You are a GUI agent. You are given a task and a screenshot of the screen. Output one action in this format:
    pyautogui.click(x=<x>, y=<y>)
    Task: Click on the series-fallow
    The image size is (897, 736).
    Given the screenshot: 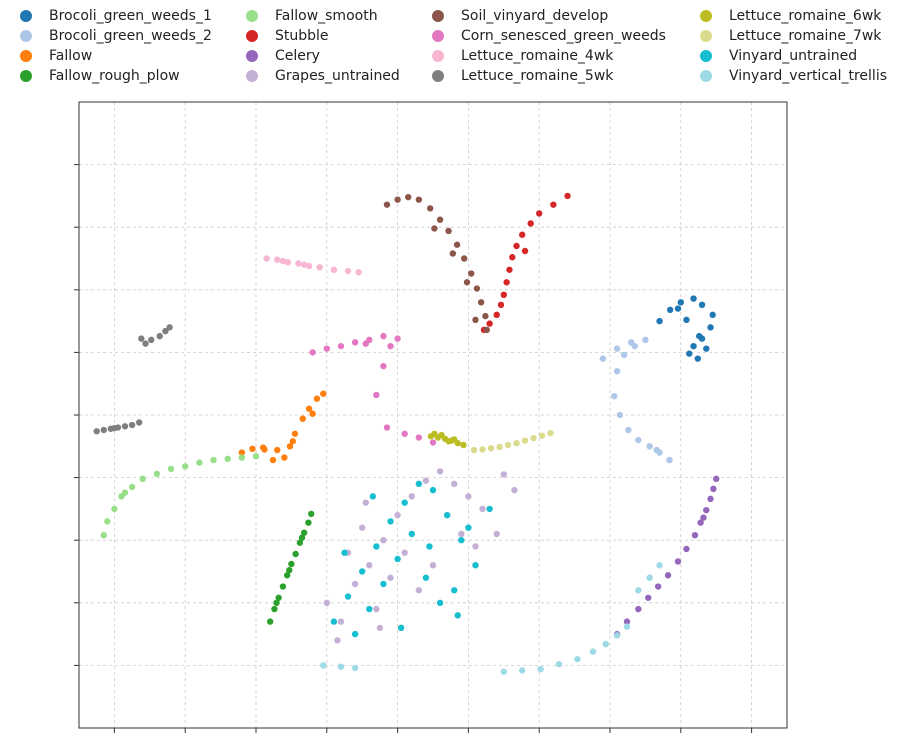 What is the action you would take?
    pyautogui.click(x=282, y=427)
    